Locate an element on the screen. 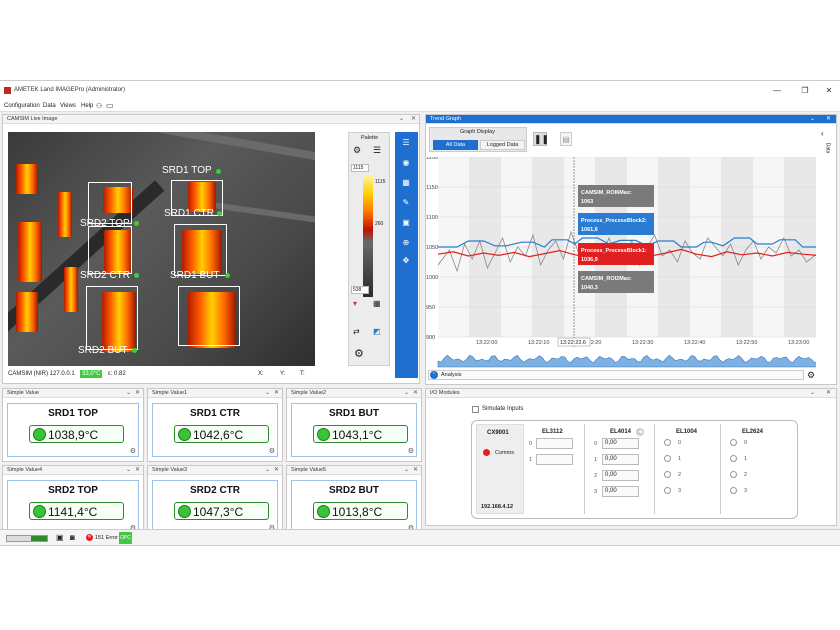 This screenshot has height=630, width=840. pause-button: ❚❚ is located at coordinates (541, 139).